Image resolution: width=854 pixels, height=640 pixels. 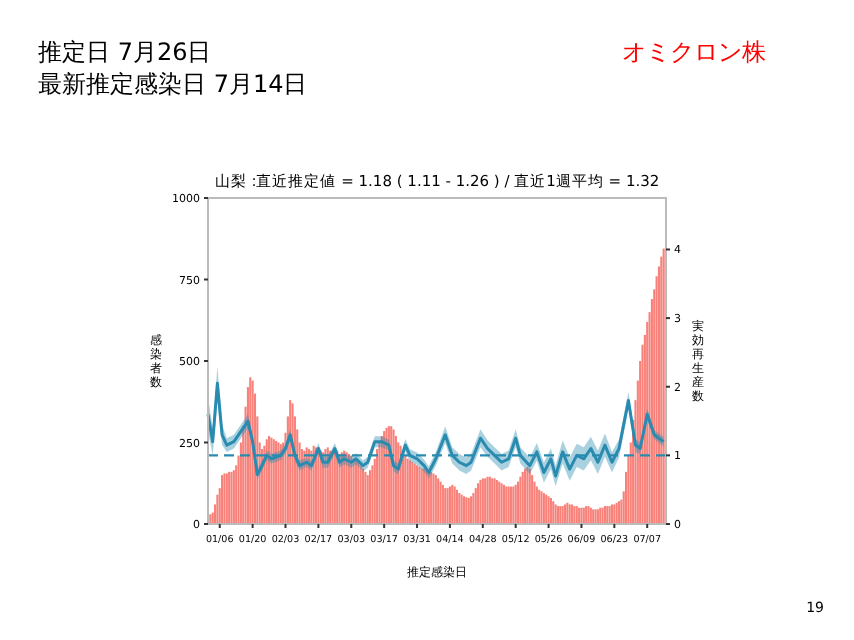 I want to click on text: 最新推定感染日 7月14日, so click(x=173, y=84).